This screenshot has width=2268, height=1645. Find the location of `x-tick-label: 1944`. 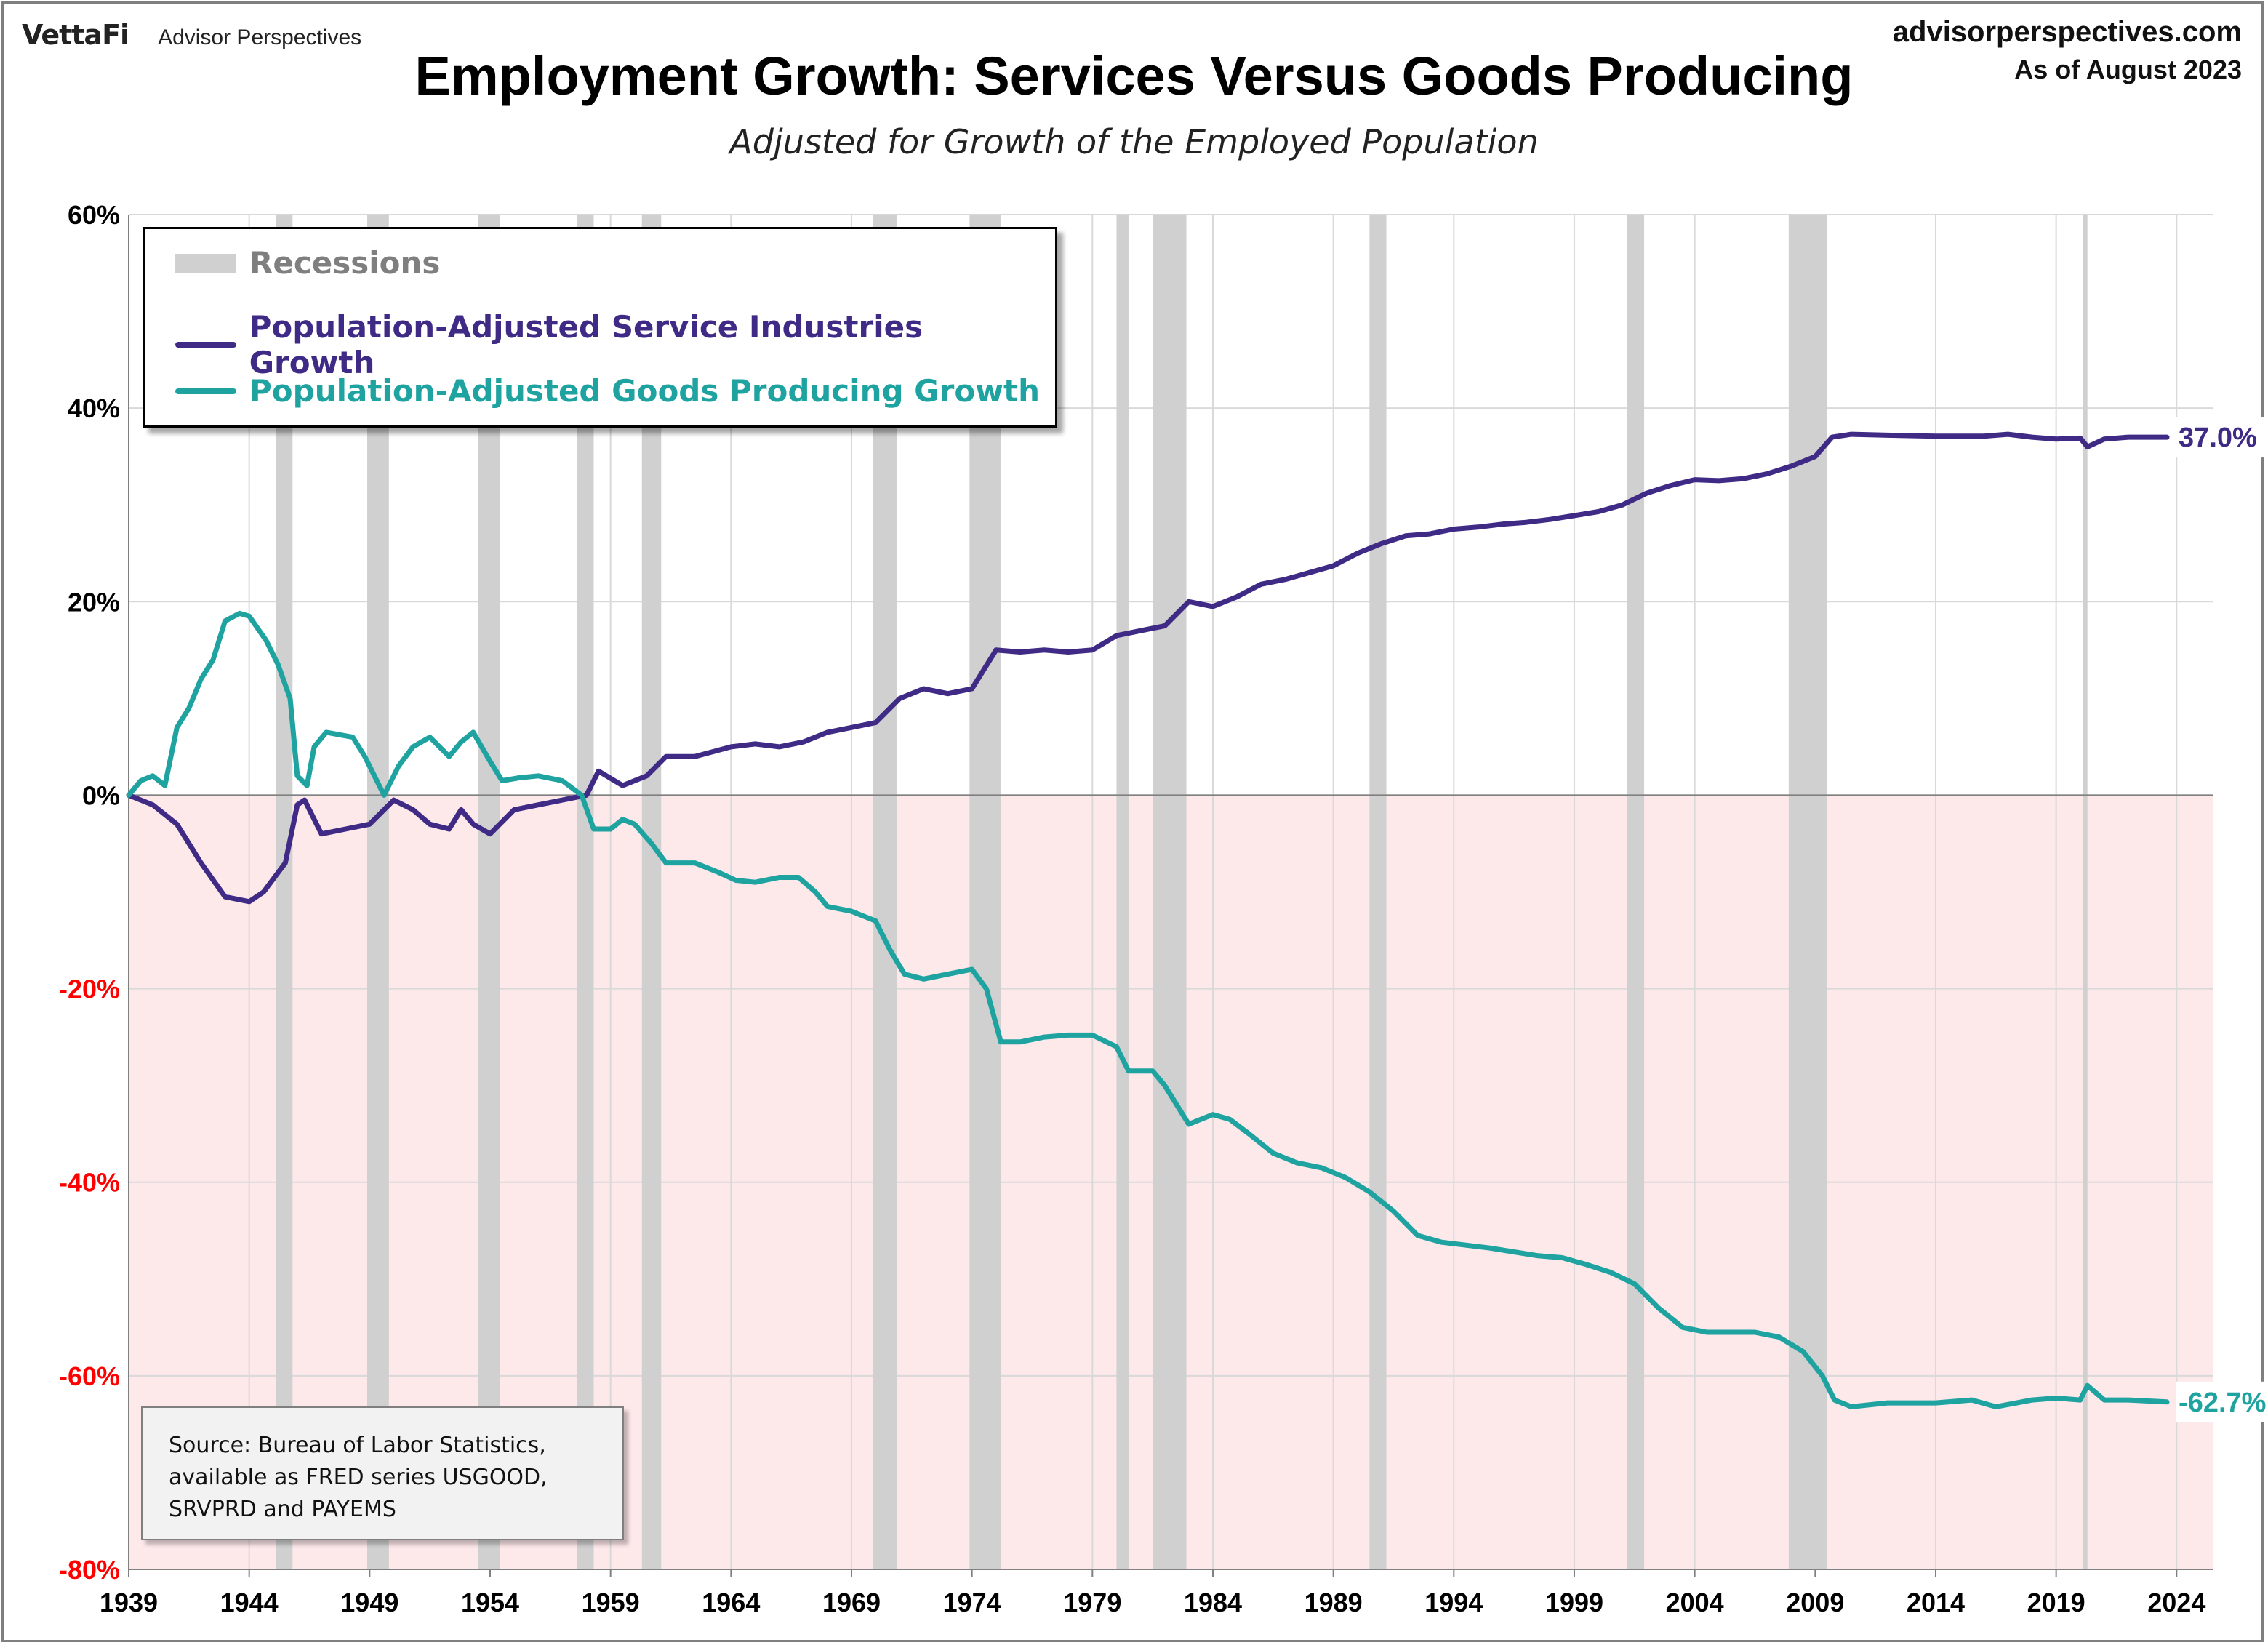

x-tick-label: 1944 is located at coordinates (249, 1602).